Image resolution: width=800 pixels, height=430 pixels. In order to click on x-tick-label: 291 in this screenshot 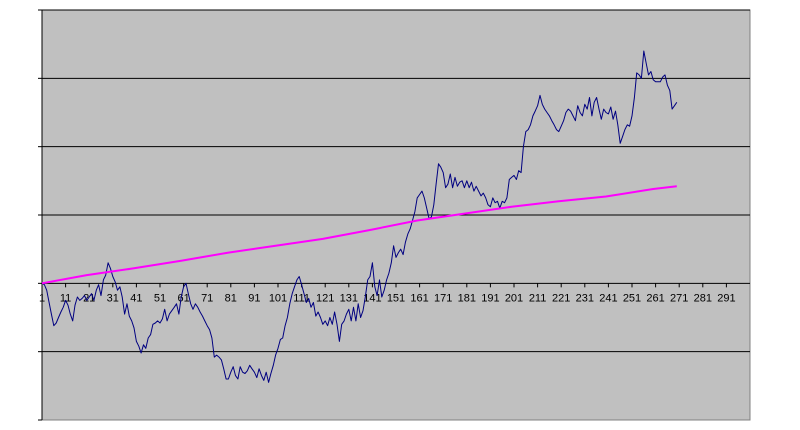, I will do `click(726, 298)`.